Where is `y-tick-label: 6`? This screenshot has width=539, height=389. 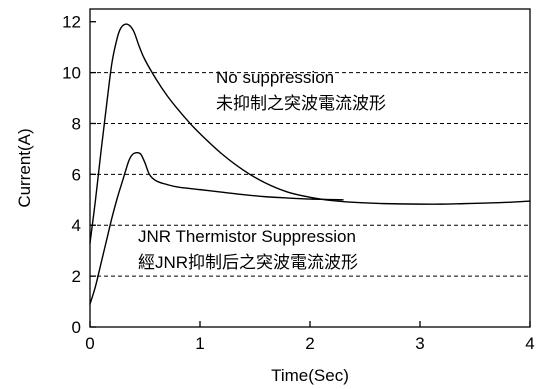
y-tick-label: 6 is located at coordinates (76, 174).